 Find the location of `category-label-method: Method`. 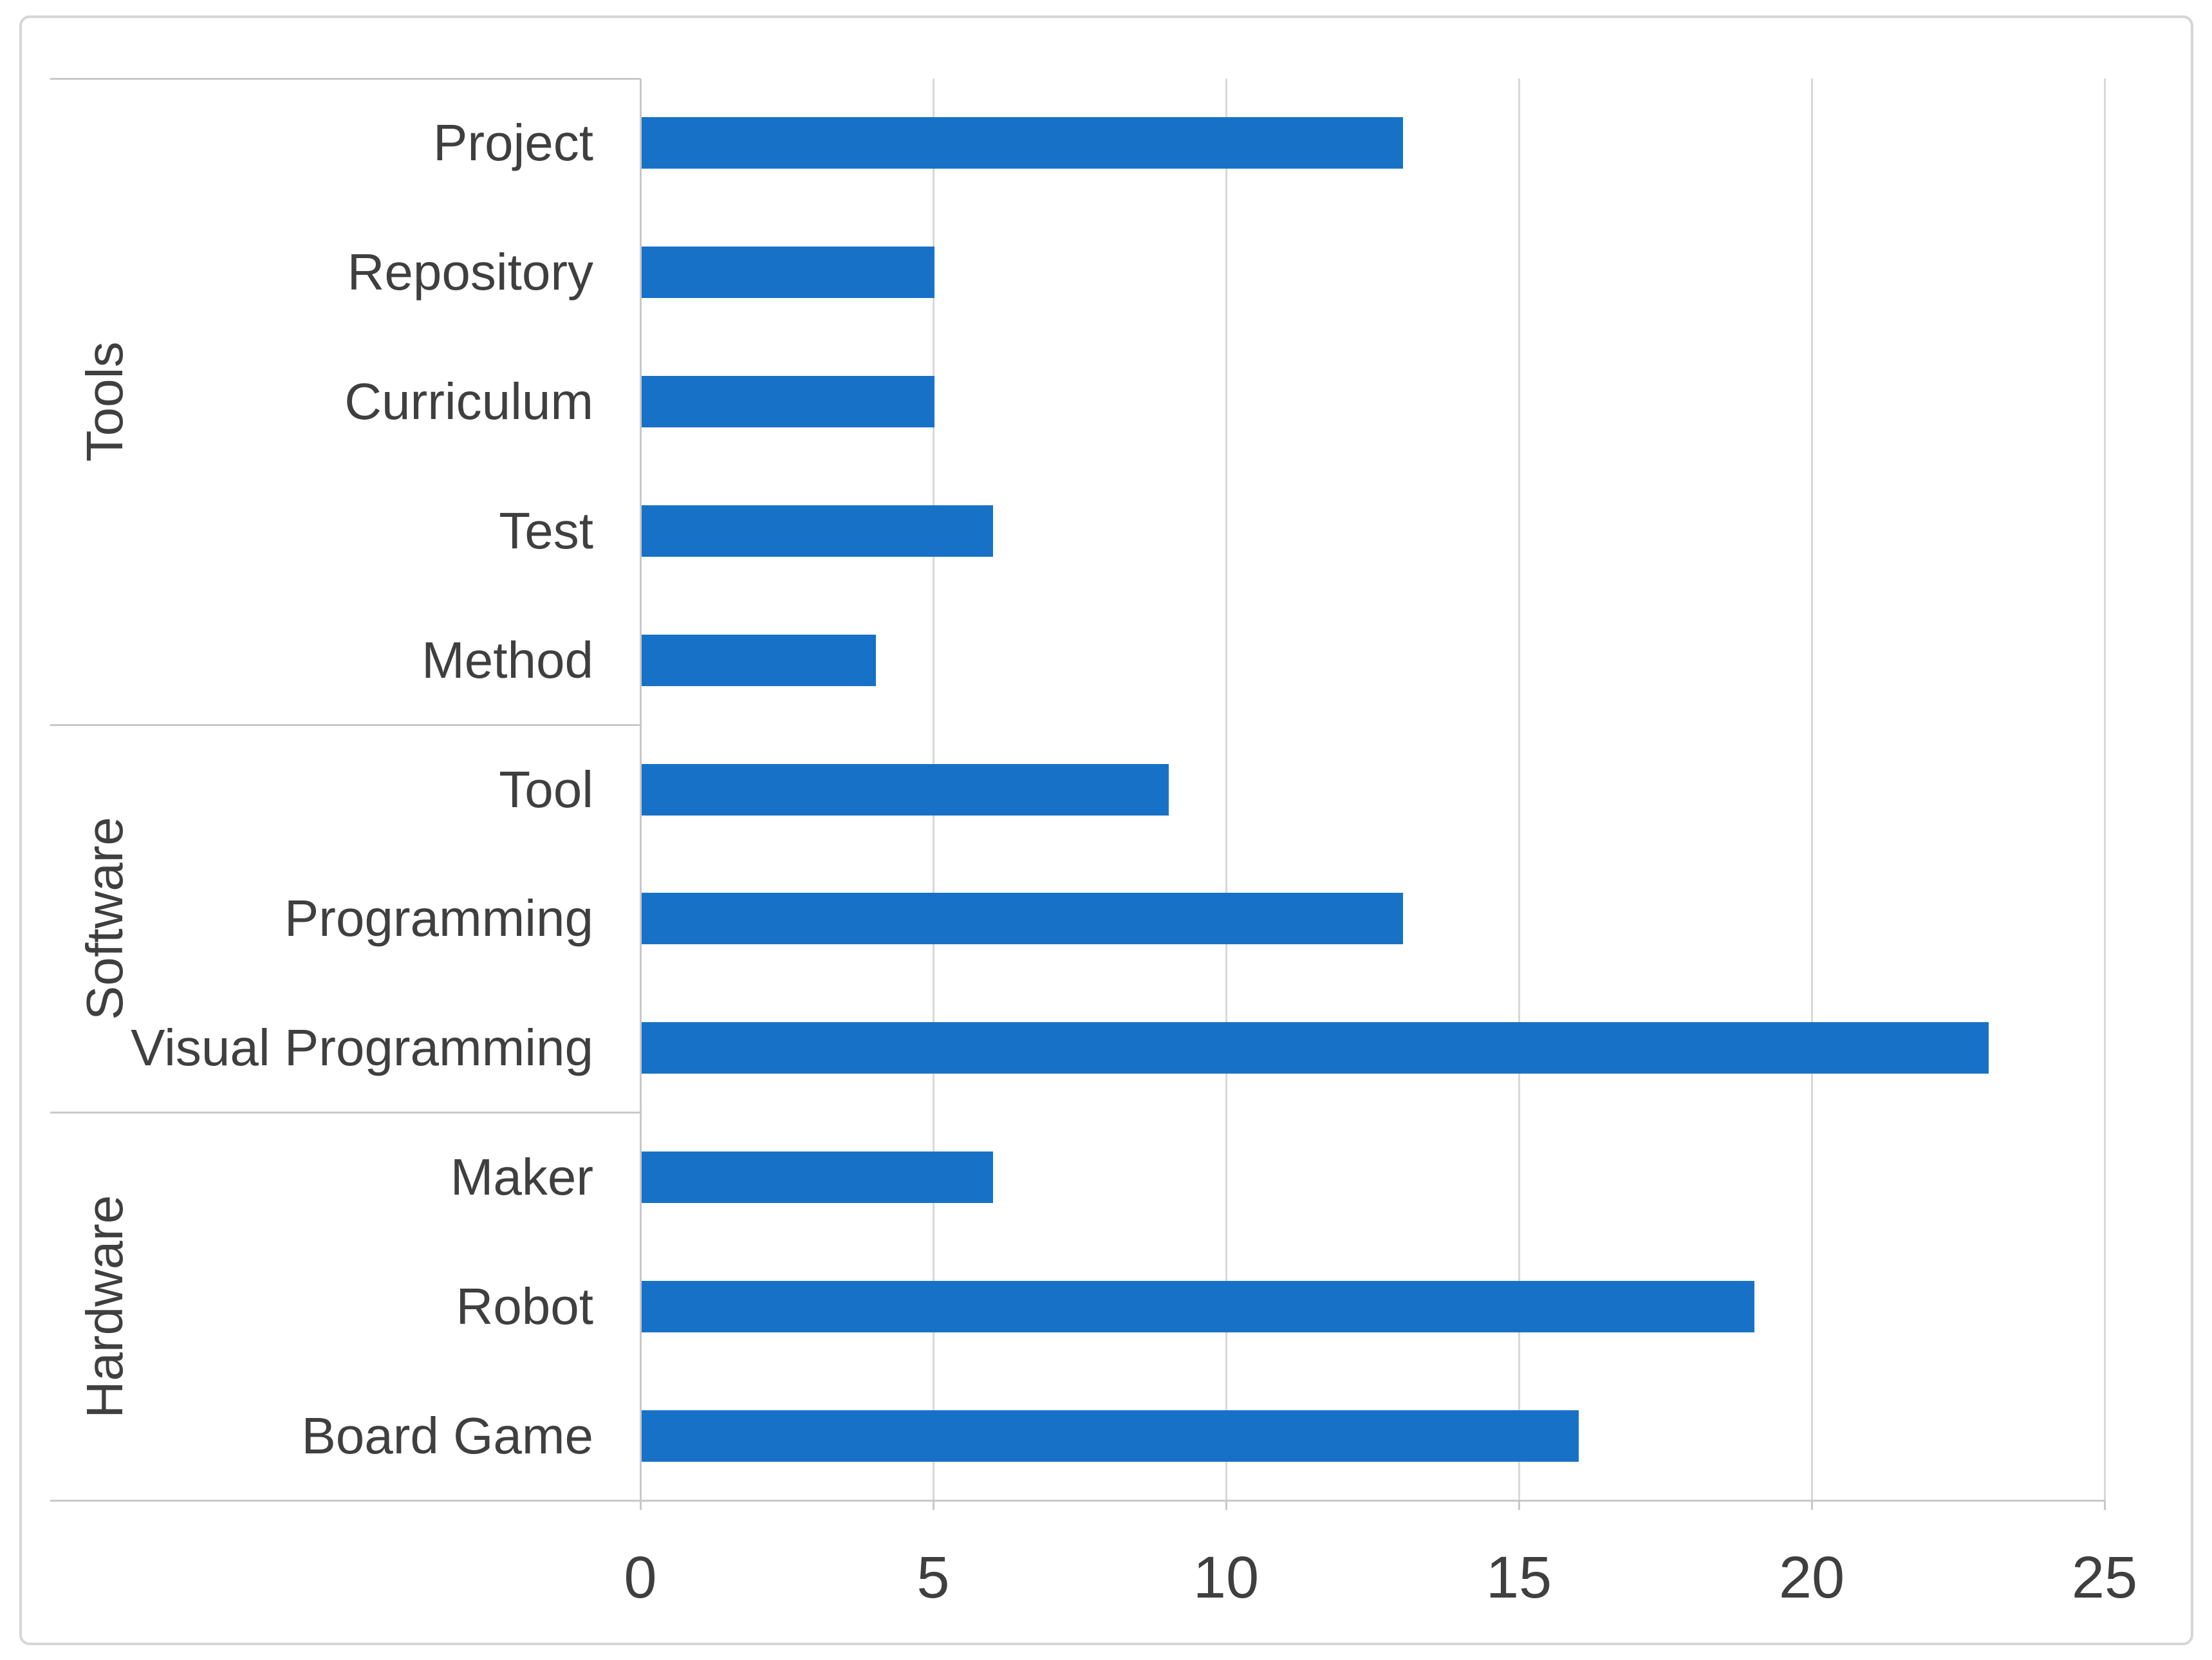

category-label-method: Method is located at coordinates (507, 660).